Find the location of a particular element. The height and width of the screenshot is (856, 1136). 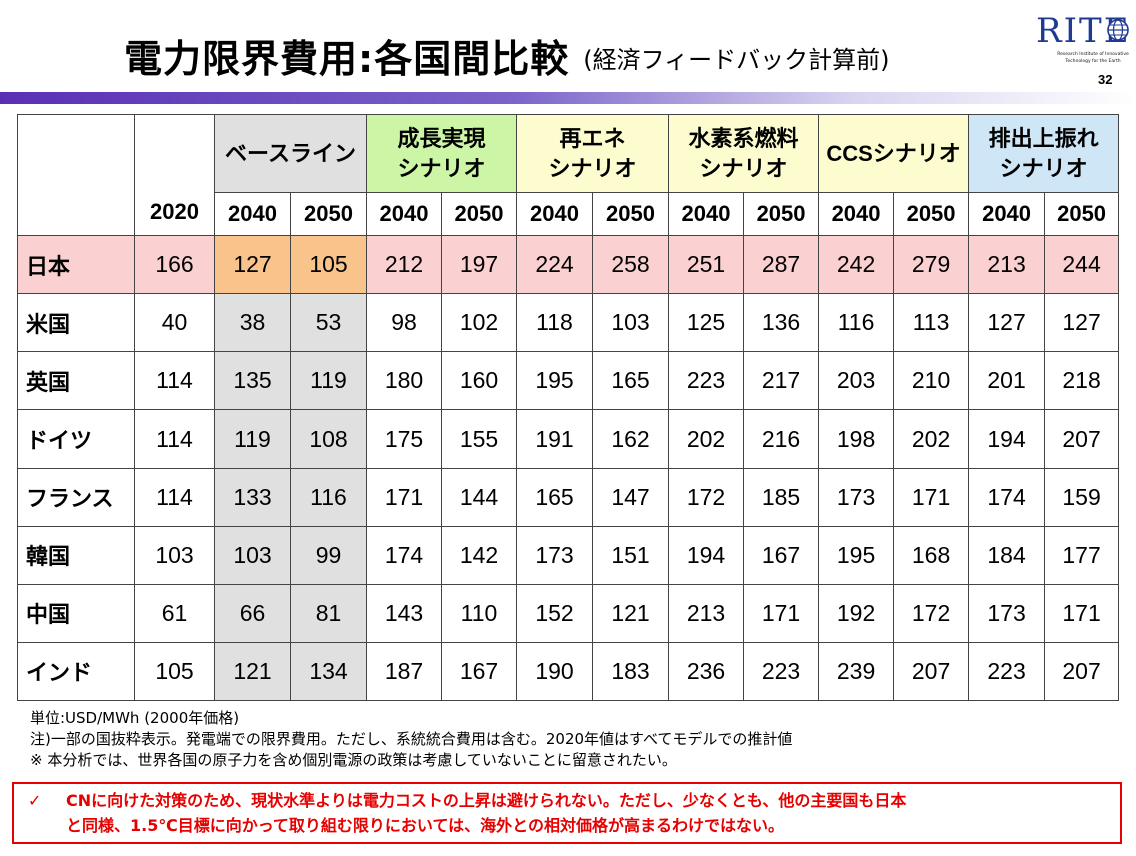

cost-value-cell: 160 is located at coordinates (479, 381).